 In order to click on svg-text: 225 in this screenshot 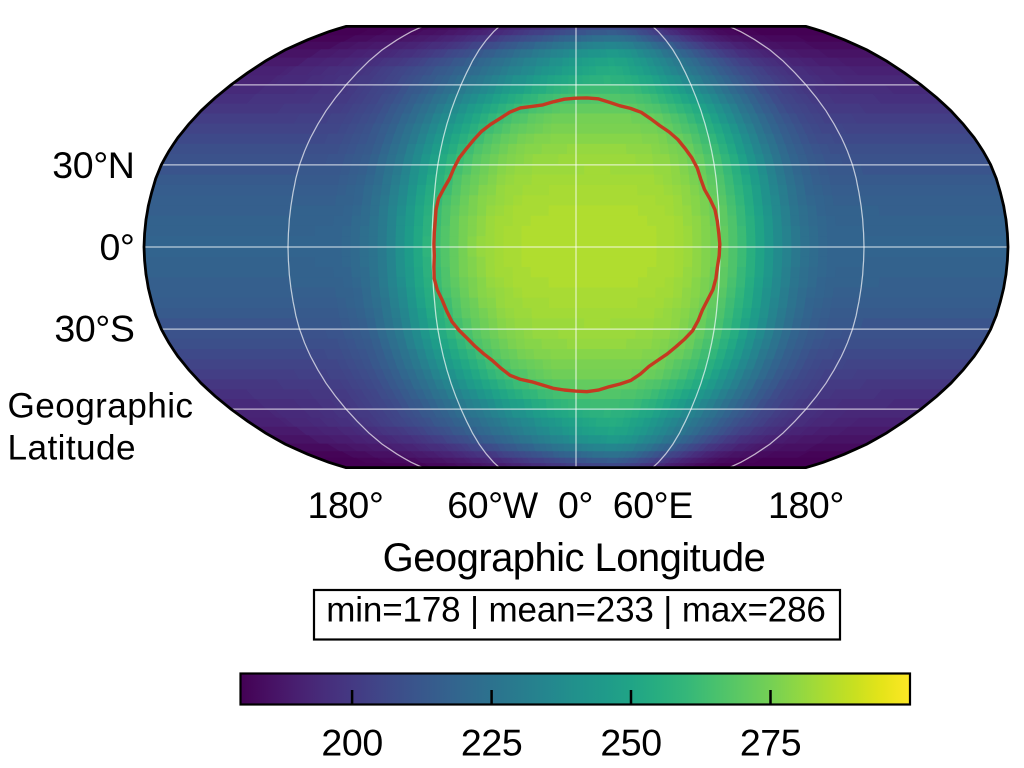, I will do `click(491, 743)`.